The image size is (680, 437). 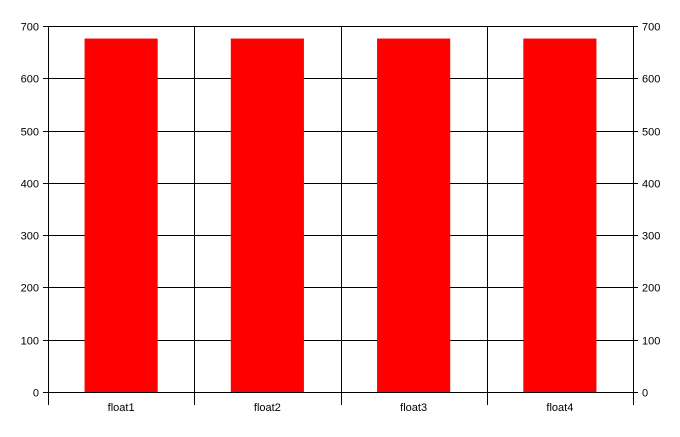 What do you see at coordinates (651, 80) in the screenshot?
I see `y-tick-label-right: 600` at bounding box center [651, 80].